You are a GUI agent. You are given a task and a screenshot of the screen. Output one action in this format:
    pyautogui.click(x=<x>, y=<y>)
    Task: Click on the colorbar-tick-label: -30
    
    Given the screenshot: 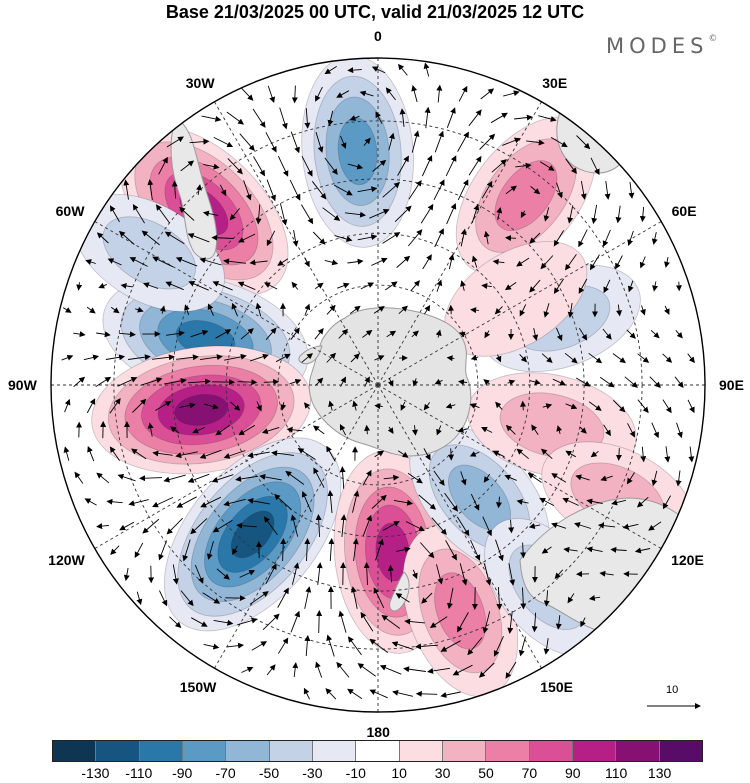 What is the action you would take?
    pyautogui.click(x=312, y=773)
    